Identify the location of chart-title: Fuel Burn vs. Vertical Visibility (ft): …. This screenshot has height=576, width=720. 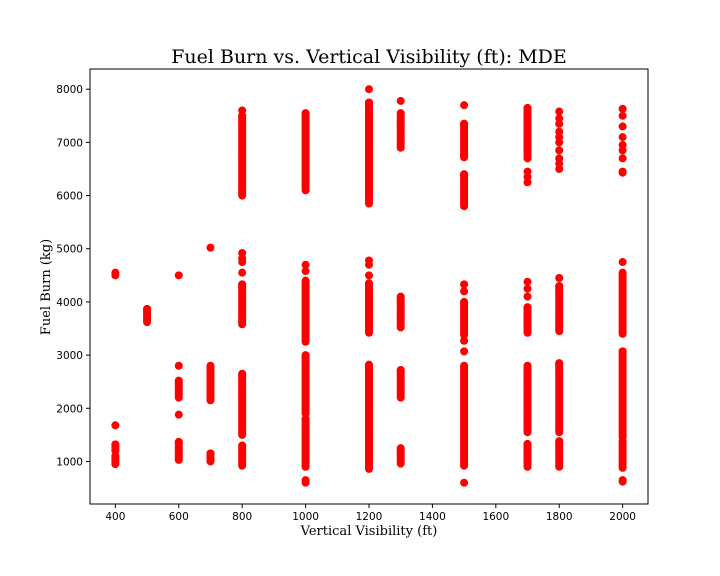
(369, 57).